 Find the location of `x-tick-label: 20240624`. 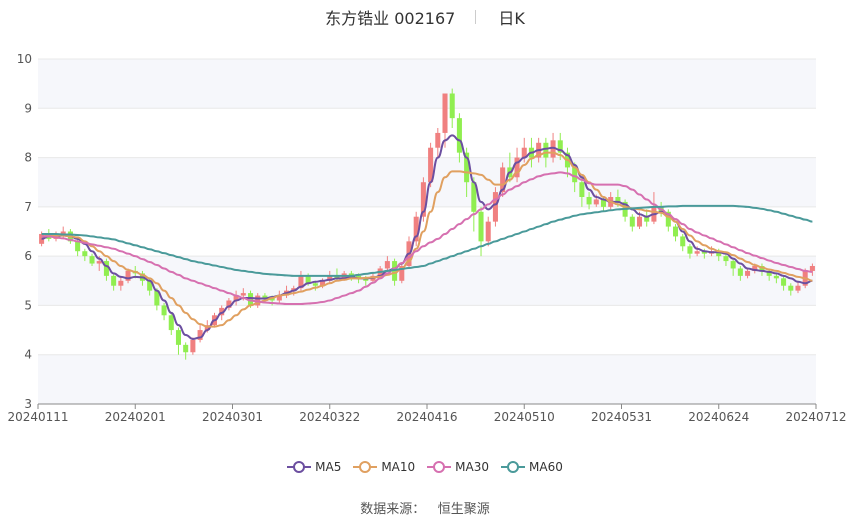

x-tick-label: 20240624 is located at coordinates (718, 417).